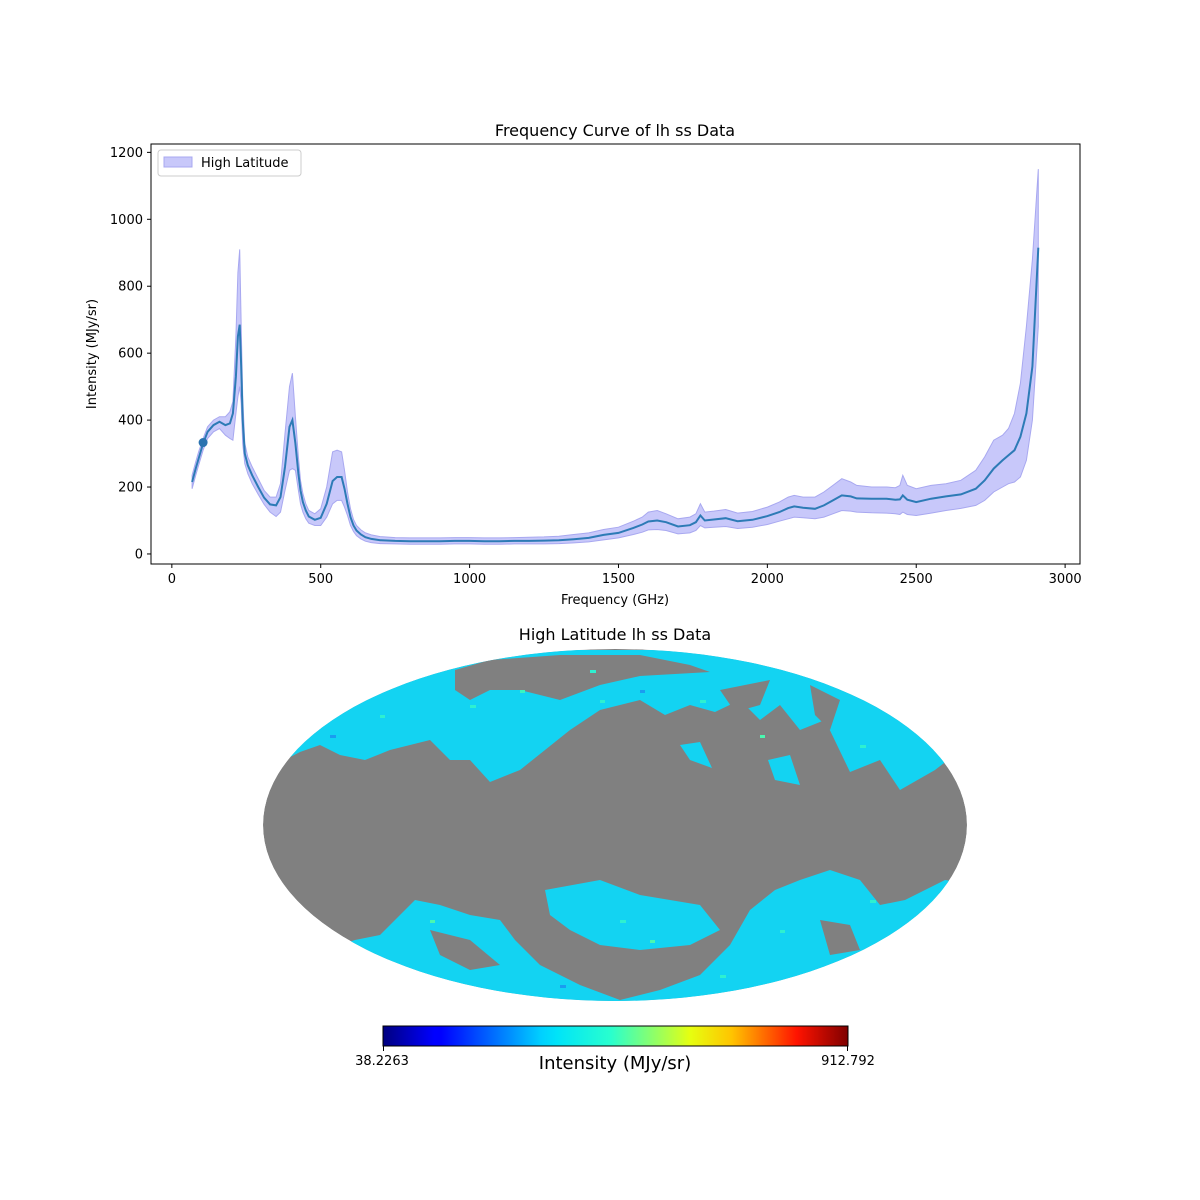 This screenshot has width=1200, height=1200. I want to click on colorbar-title: Intensity (MJy/sr), so click(615, 1063).